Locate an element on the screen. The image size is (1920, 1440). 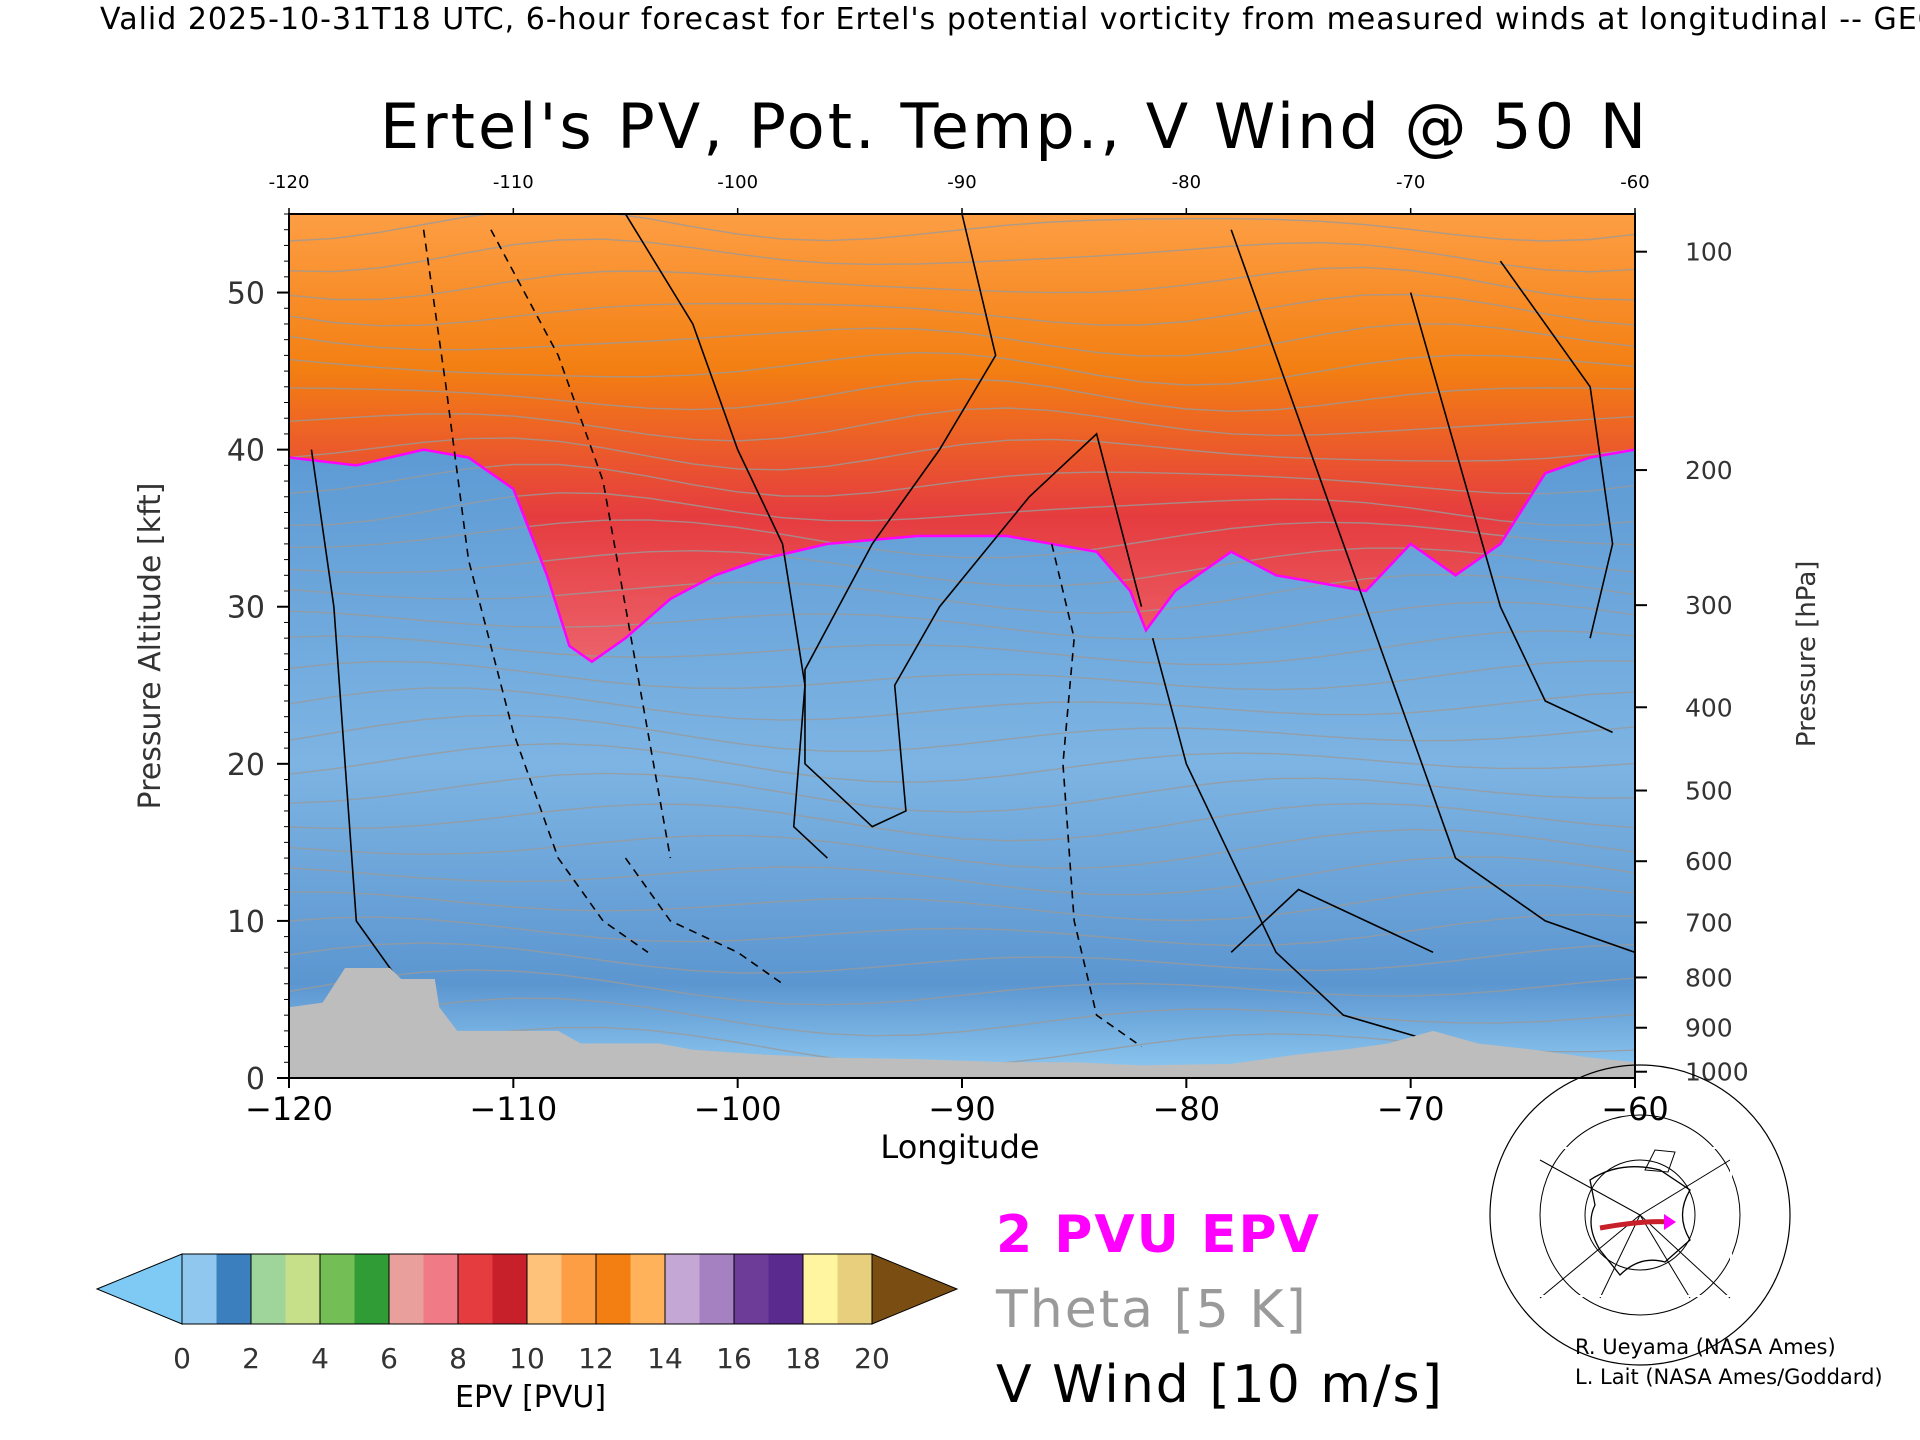
x-tick-label: −70 is located at coordinates (1411, 1109).